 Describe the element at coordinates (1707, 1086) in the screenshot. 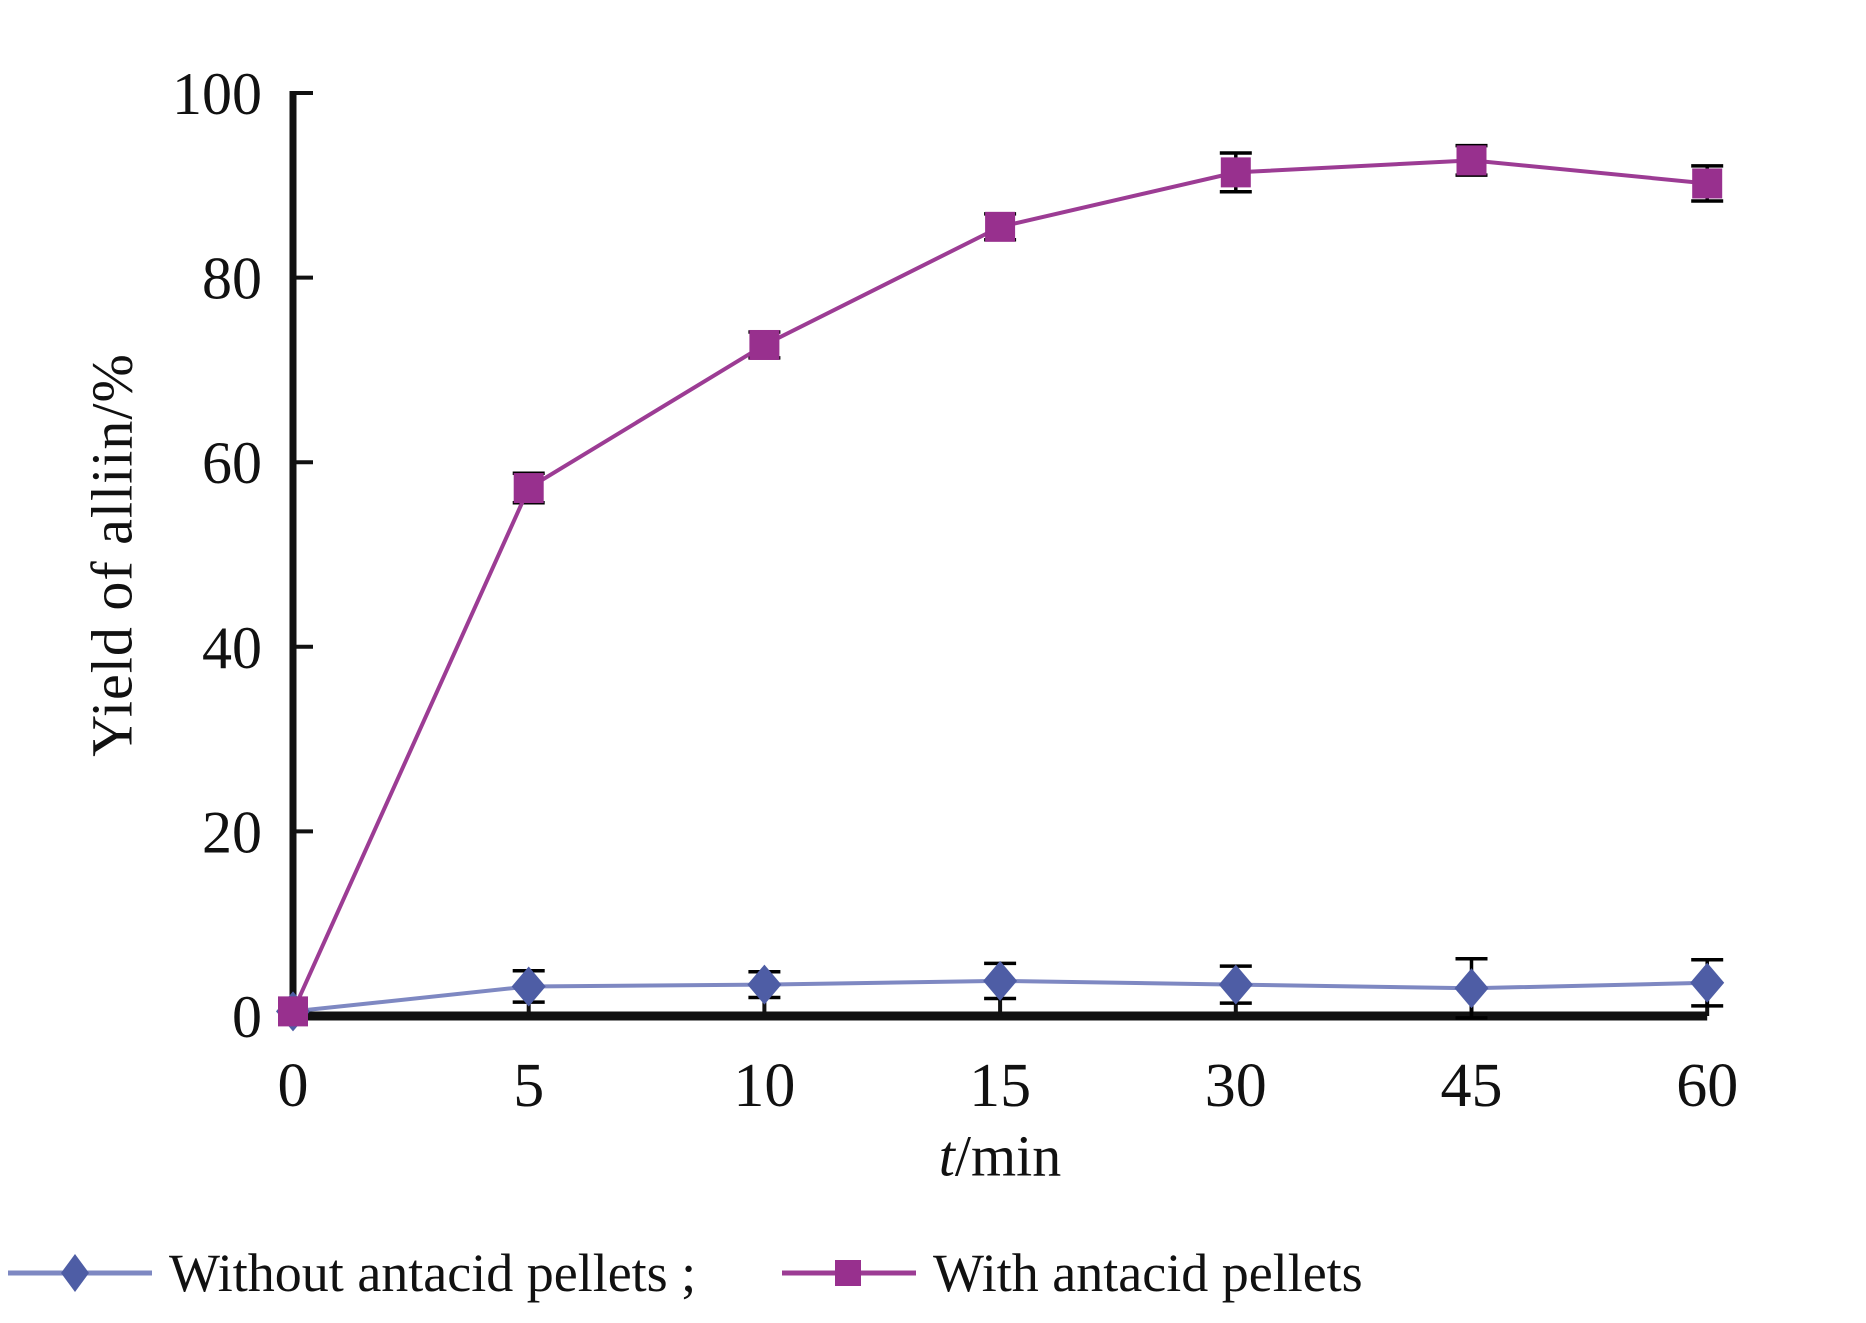

I see `x-tick-label: 60` at that location.